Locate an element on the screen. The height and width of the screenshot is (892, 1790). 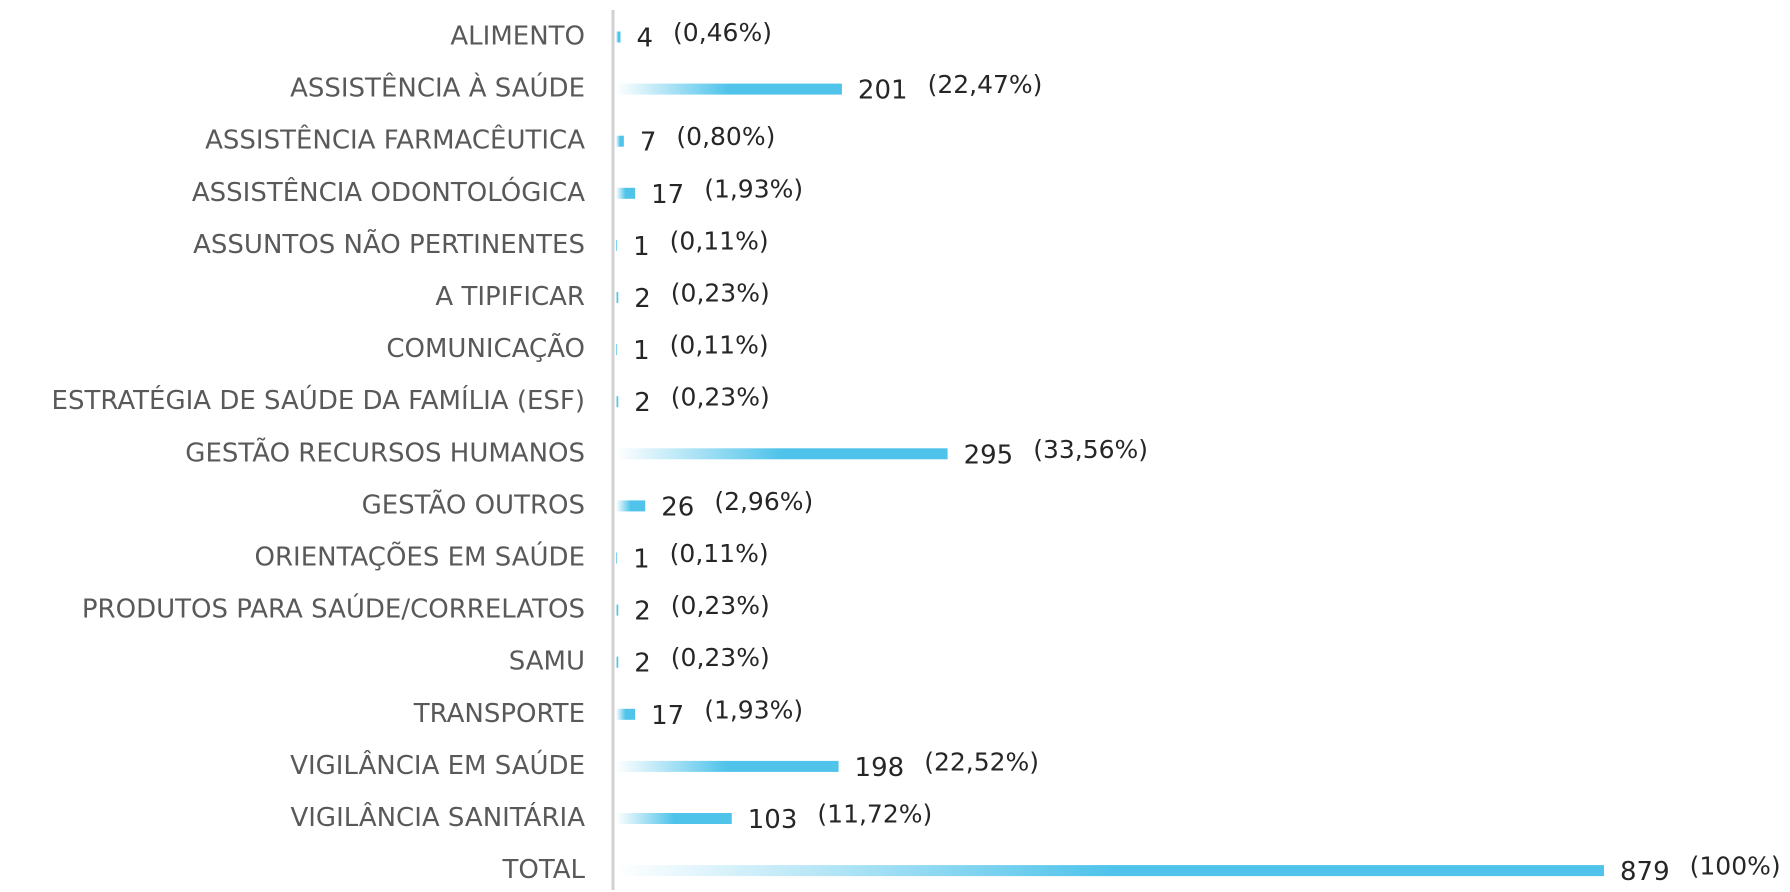
value-label: 879 is located at coordinates (1645, 872).